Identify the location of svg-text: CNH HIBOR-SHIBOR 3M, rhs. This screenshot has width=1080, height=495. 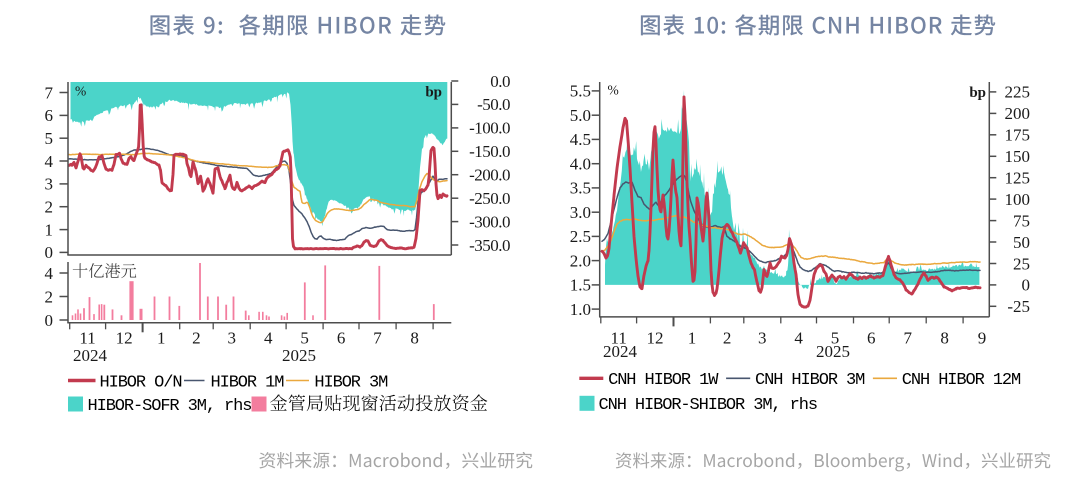
(708, 405).